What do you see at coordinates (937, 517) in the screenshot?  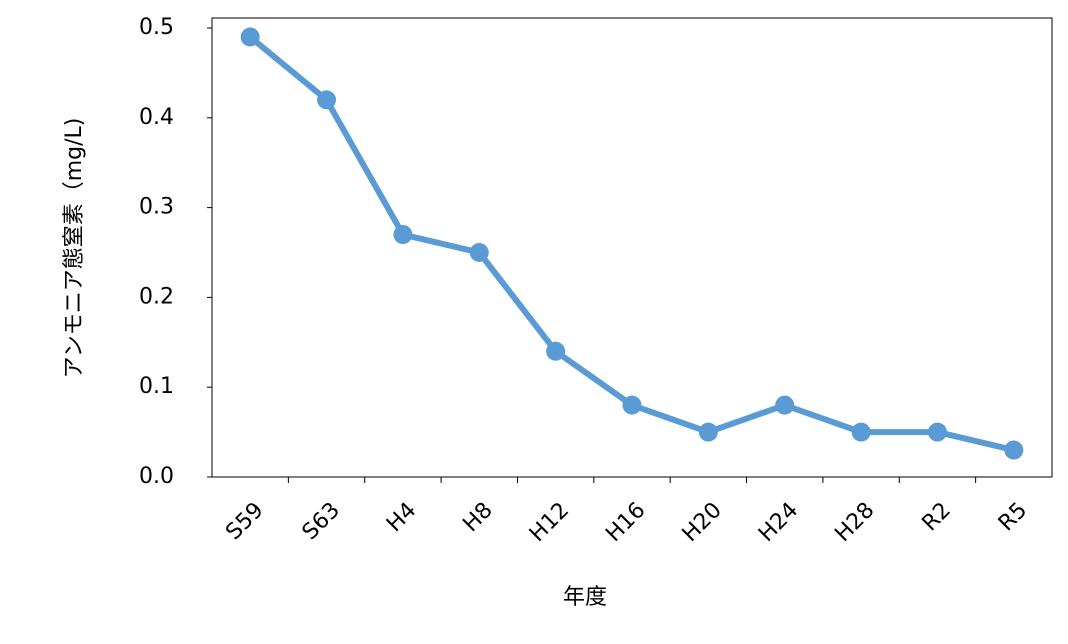 I see `x-tick-label: R2` at bounding box center [937, 517].